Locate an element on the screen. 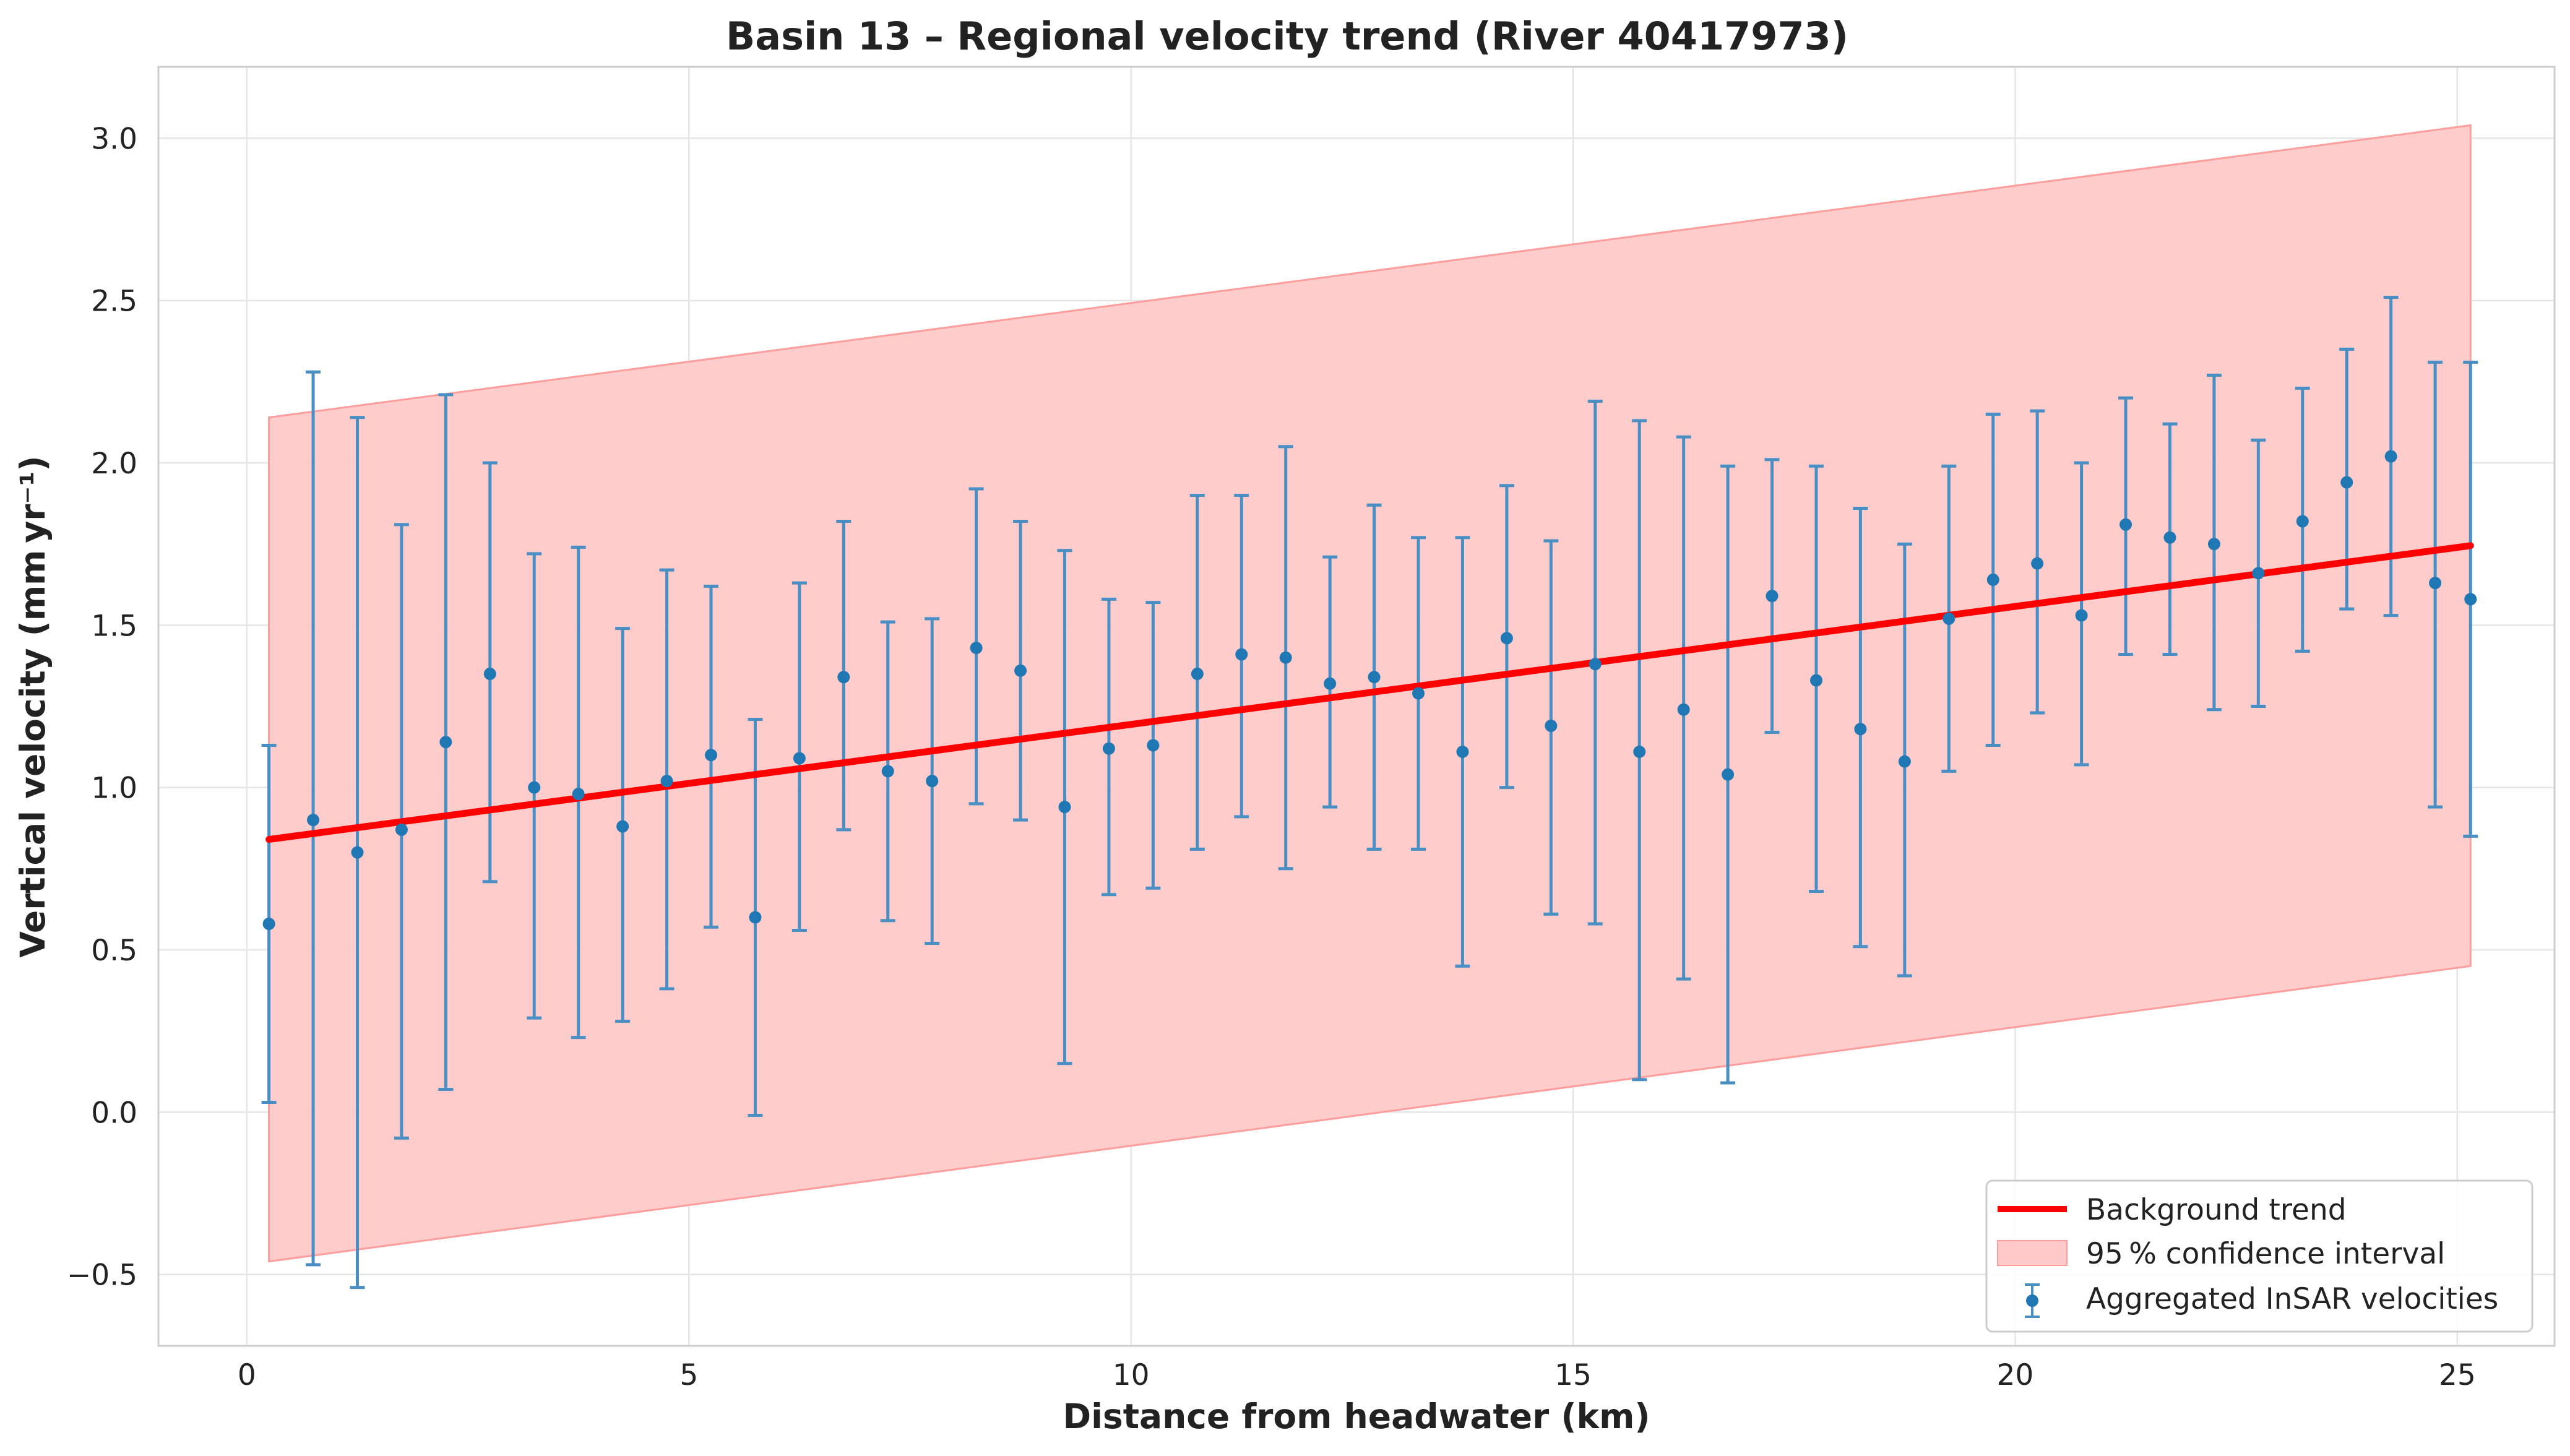  legend-box is located at coordinates (2259, 1256).